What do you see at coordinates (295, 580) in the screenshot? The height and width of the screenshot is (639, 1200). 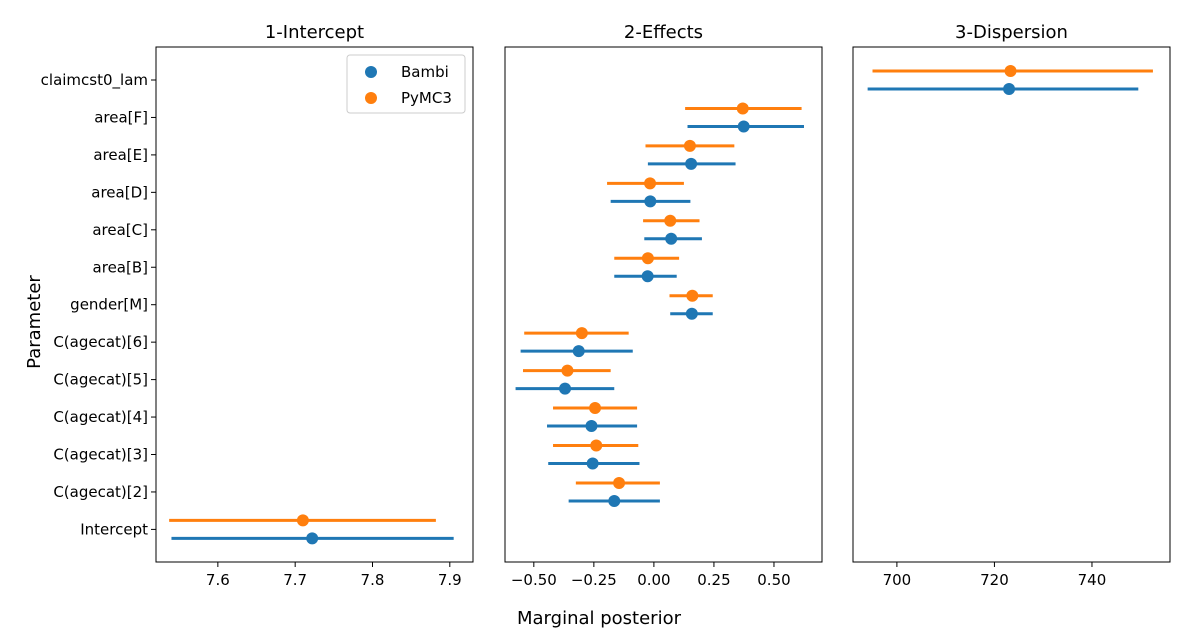 I see `x-tick-label: 7.7` at bounding box center [295, 580].